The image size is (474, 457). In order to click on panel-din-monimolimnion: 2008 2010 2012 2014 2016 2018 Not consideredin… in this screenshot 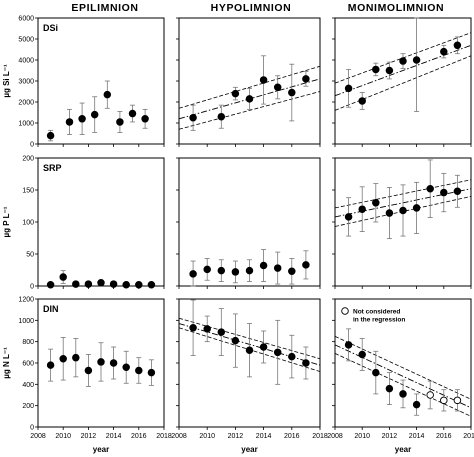, I will do `click(400, 369)`.